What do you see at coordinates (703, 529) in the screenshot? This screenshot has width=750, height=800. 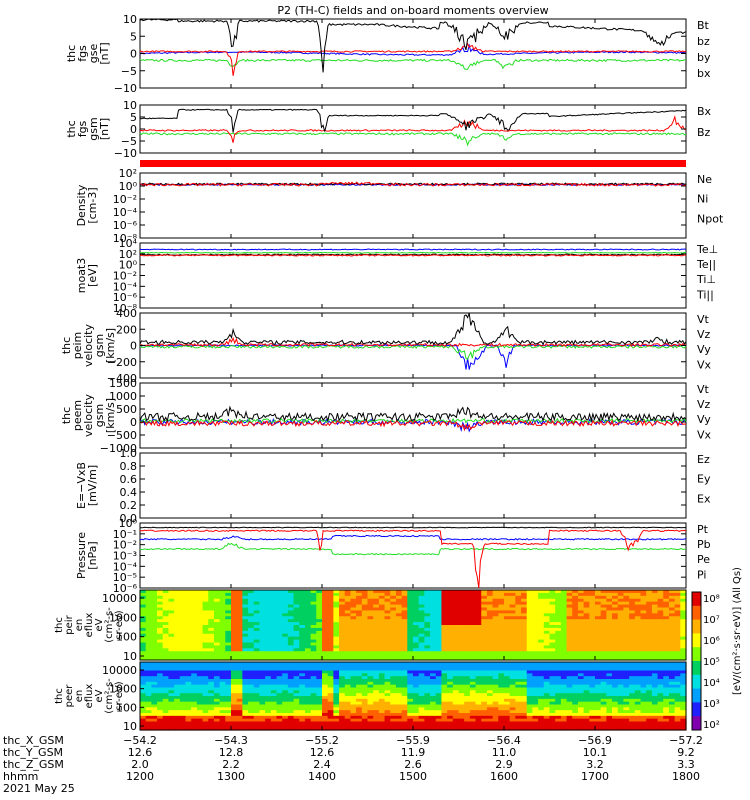 I see `p8-legend-pt: Pt` at bounding box center [703, 529].